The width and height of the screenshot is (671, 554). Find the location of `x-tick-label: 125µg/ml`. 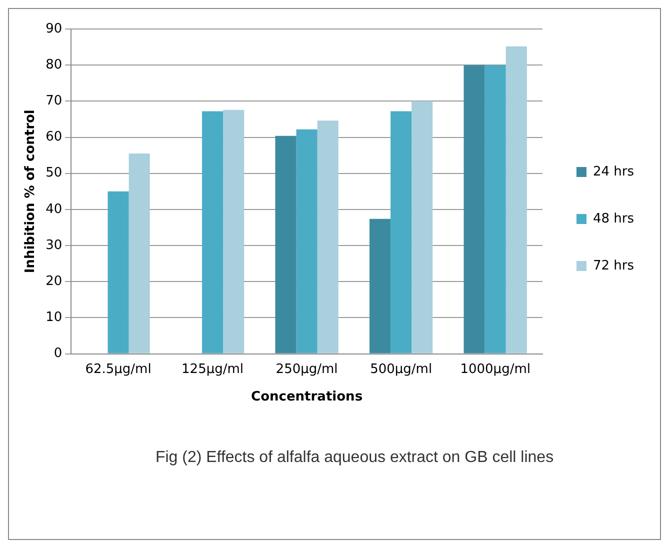

x-tick-label: 125µg/ml is located at coordinates (213, 369).